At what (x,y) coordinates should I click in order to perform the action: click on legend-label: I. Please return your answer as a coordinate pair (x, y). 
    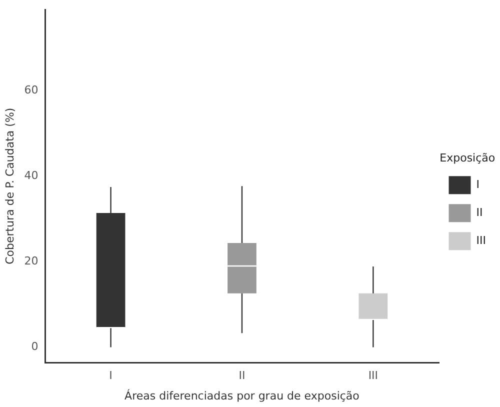
    Looking at the image, I should click on (478, 184).